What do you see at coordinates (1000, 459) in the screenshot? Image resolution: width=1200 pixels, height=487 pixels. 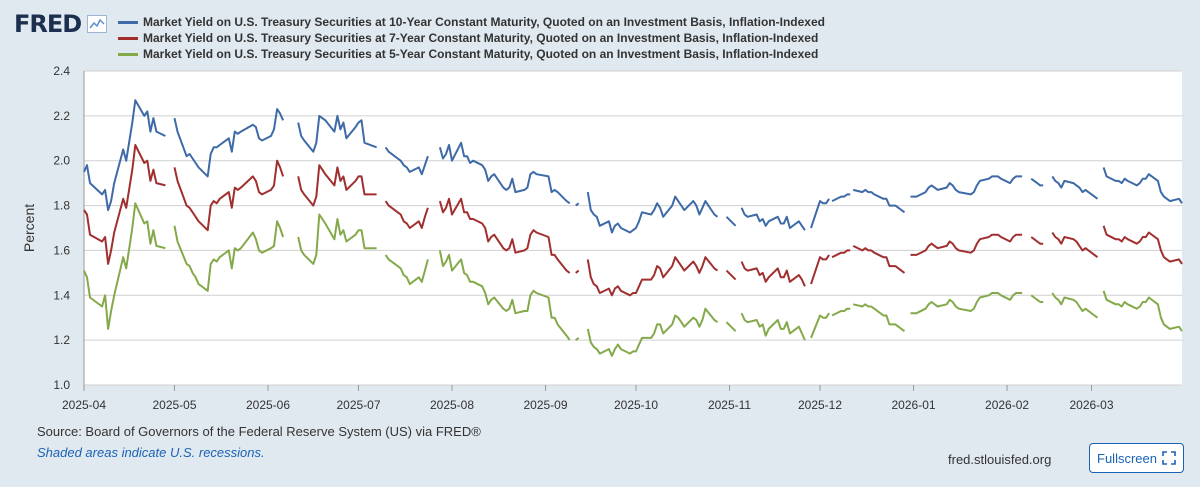 I see `site-url: fred.stlouisfed.org` at bounding box center [1000, 459].